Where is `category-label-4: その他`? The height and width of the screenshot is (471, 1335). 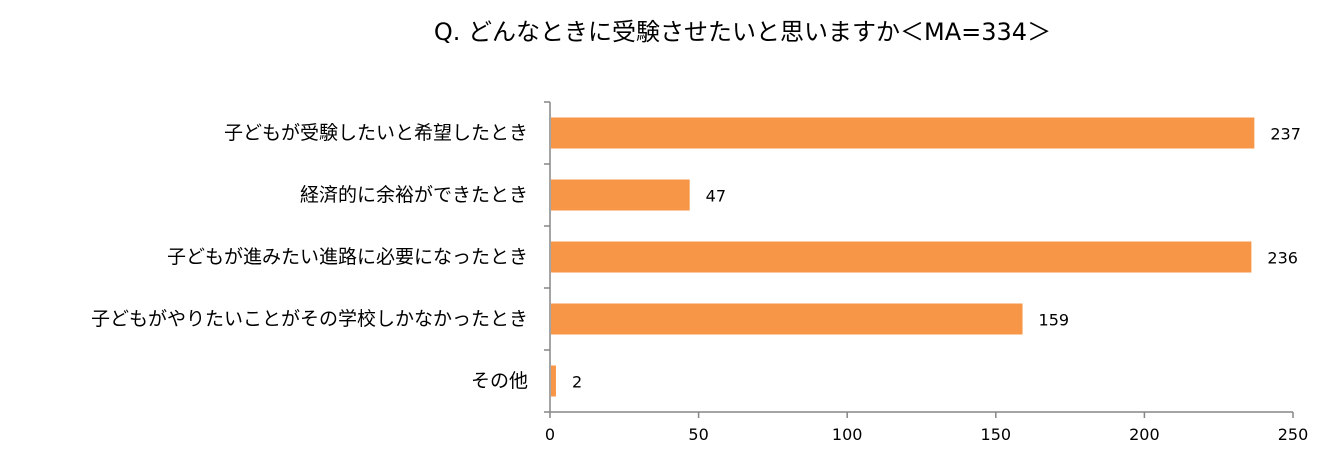
category-label-4: その他 is located at coordinates (499, 381).